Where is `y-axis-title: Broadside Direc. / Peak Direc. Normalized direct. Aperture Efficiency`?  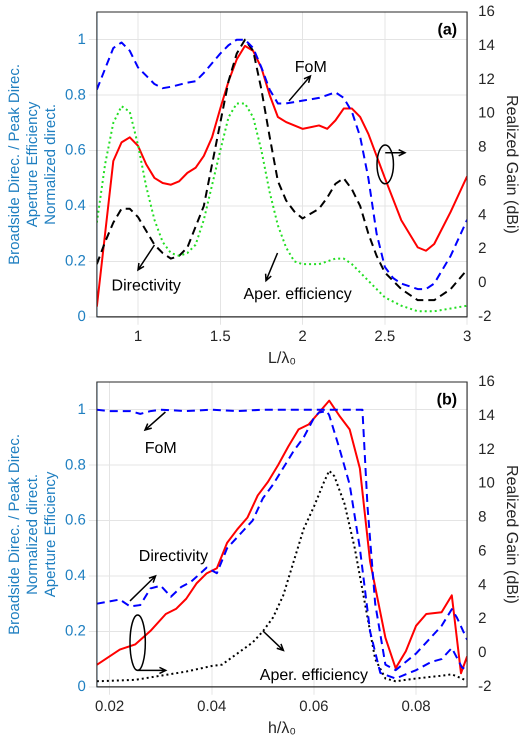
y-axis-title: Broadside Direc. / Peak Direc. Normalized direct. Aperture Efficiency is located at coordinates (33, 534).